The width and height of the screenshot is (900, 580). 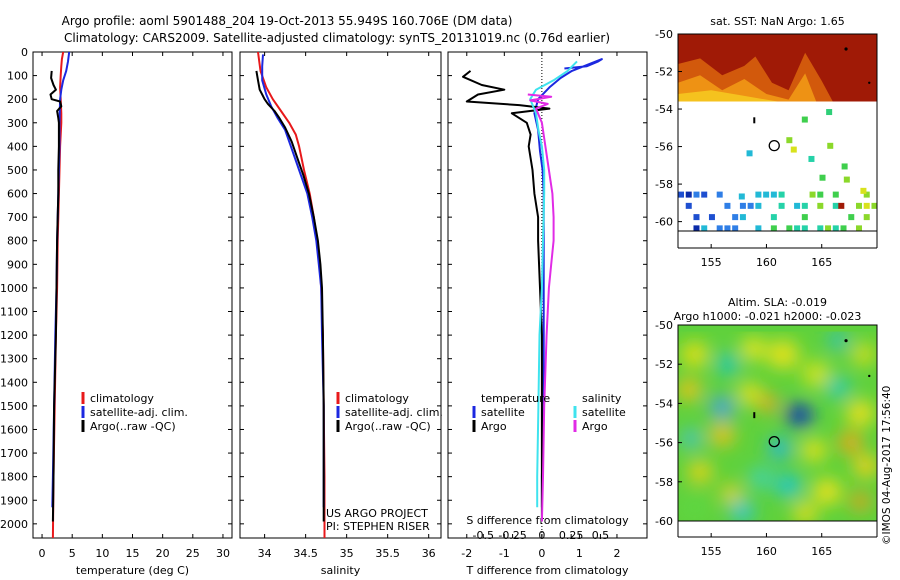 I want to click on depth-tick-label: 600, so click(x=17, y=194).